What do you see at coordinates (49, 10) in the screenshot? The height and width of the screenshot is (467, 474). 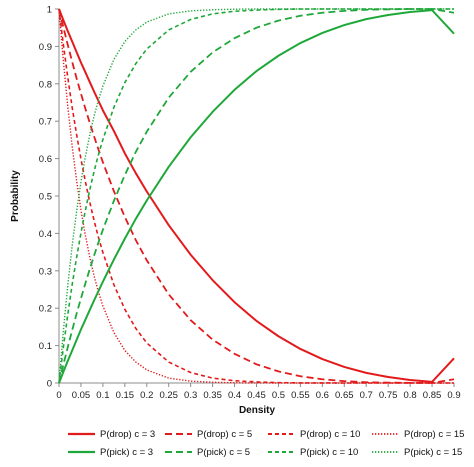 I see `y-tick-label: 1` at bounding box center [49, 10].